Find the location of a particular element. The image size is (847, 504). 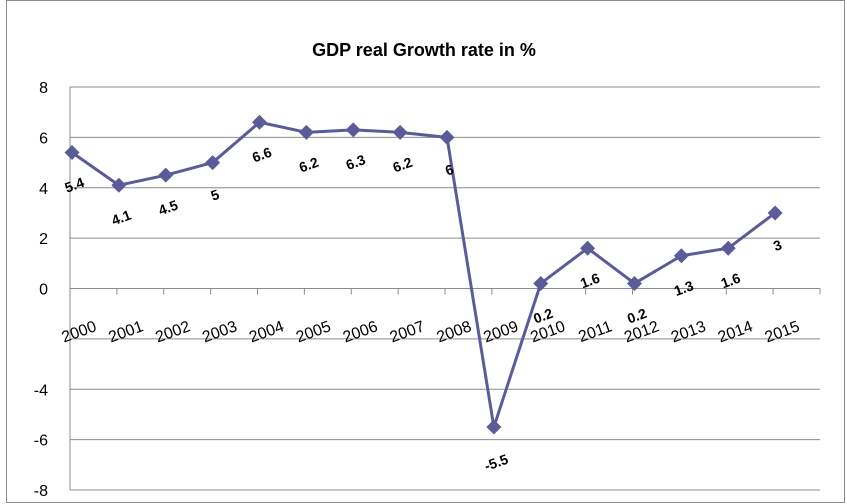

y-tick-label: 0 is located at coordinates (43, 290).